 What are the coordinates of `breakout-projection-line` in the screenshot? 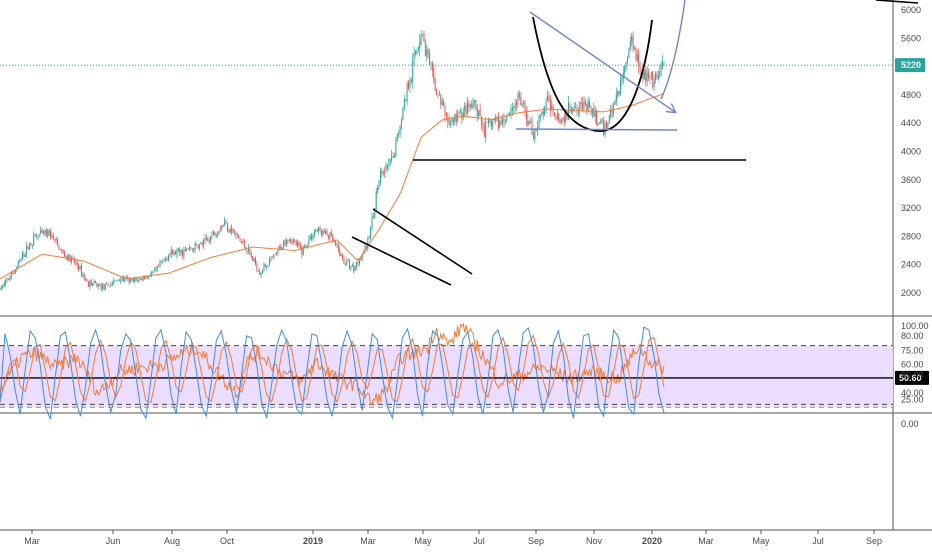 It's located at (673, 50).